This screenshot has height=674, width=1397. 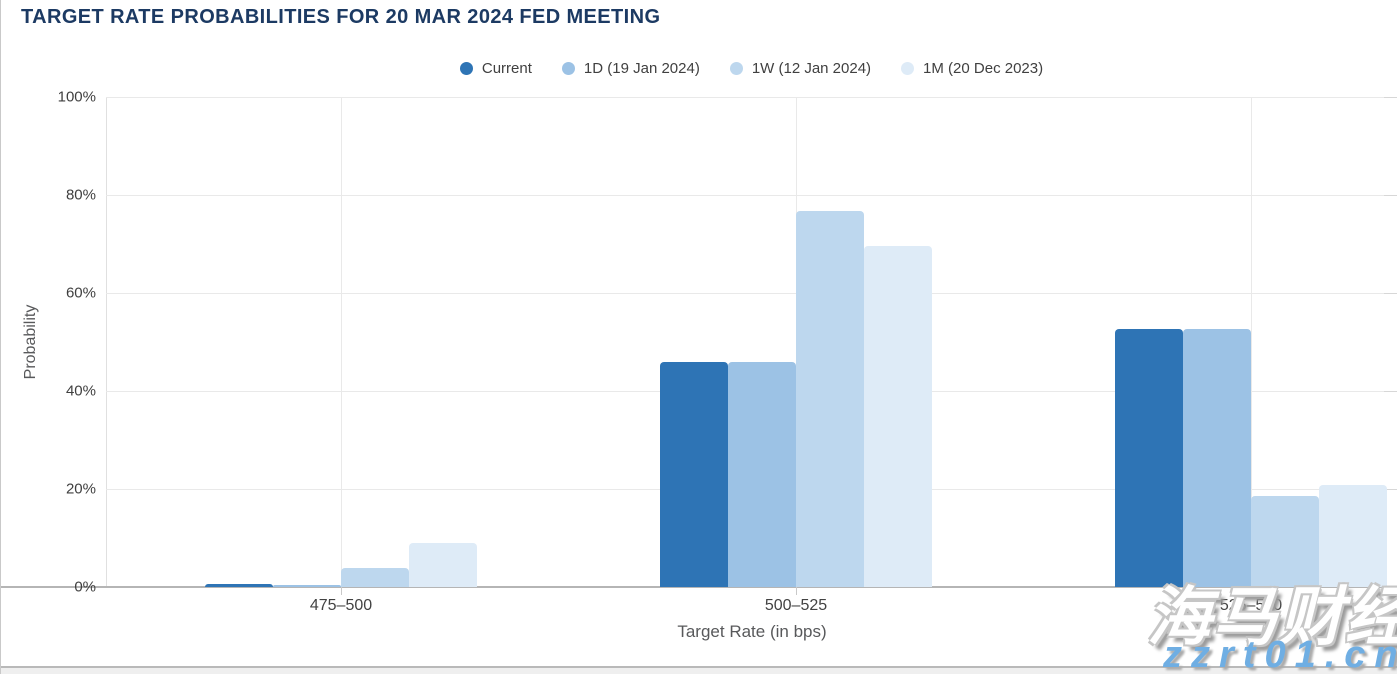 I want to click on legend-item-1d-19-jan-2024: 1D (19 Jan 2024), so click(x=630, y=68).